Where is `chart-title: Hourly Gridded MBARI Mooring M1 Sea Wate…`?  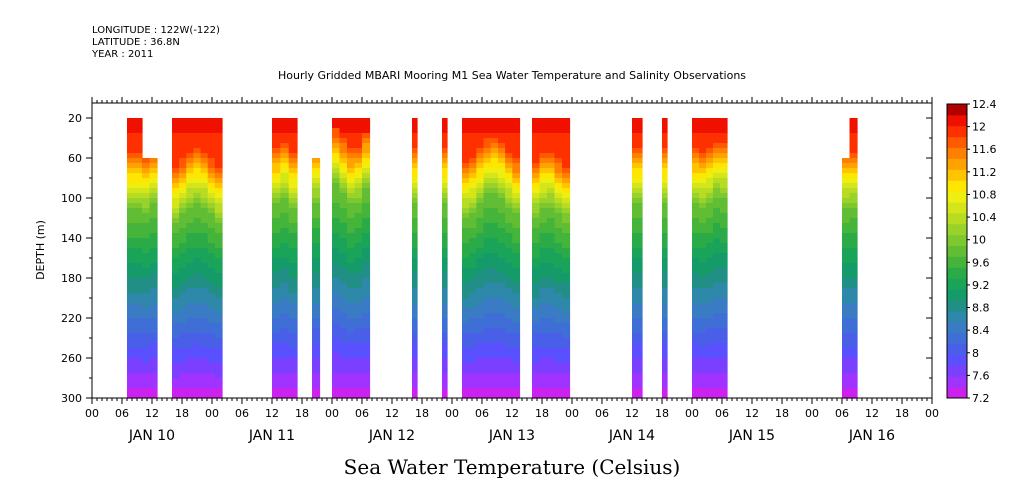 chart-title: Hourly Gridded MBARI Mooring M1 Sea Wate… is located at coordinates (512, 75).